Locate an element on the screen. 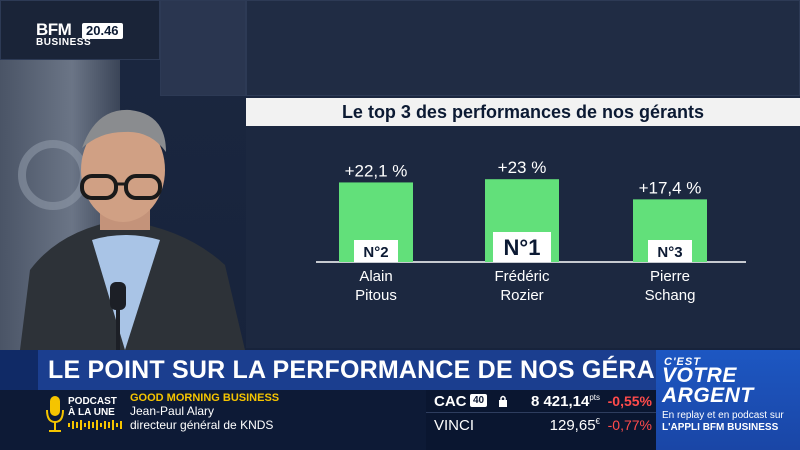  chart-category-label: Frédéric is located at coordinates (522, 276).